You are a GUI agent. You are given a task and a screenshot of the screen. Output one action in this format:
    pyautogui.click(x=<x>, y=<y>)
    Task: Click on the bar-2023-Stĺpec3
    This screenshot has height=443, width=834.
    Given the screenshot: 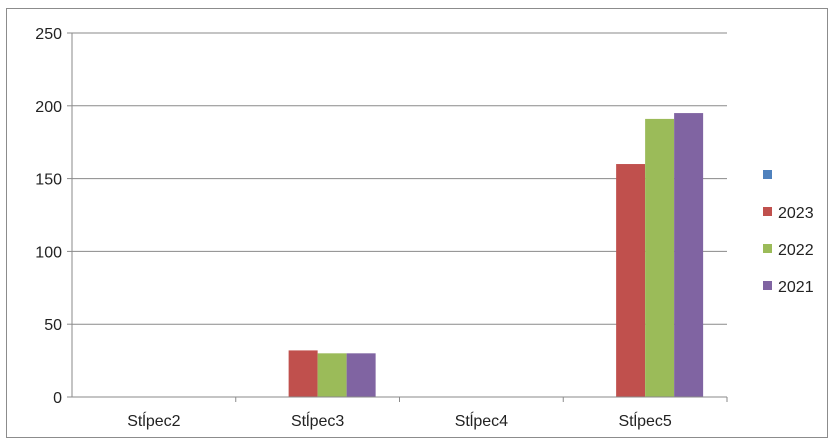 What is the action you would take?
    pyautogui.click(x=303, y=373)
    